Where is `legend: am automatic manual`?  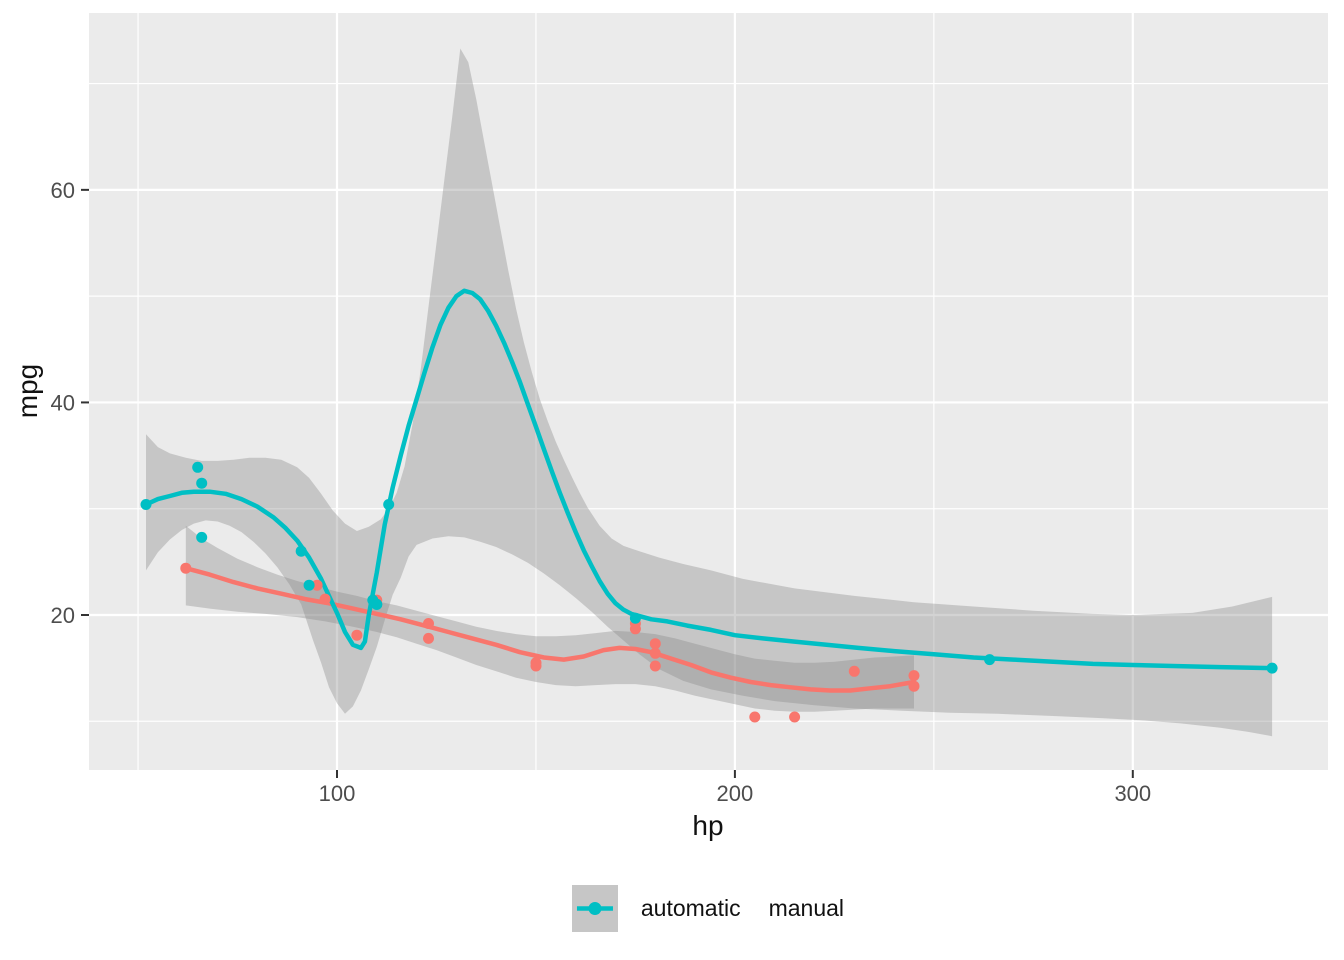
legend: am automatic manual is located at coordinates (708, 908).